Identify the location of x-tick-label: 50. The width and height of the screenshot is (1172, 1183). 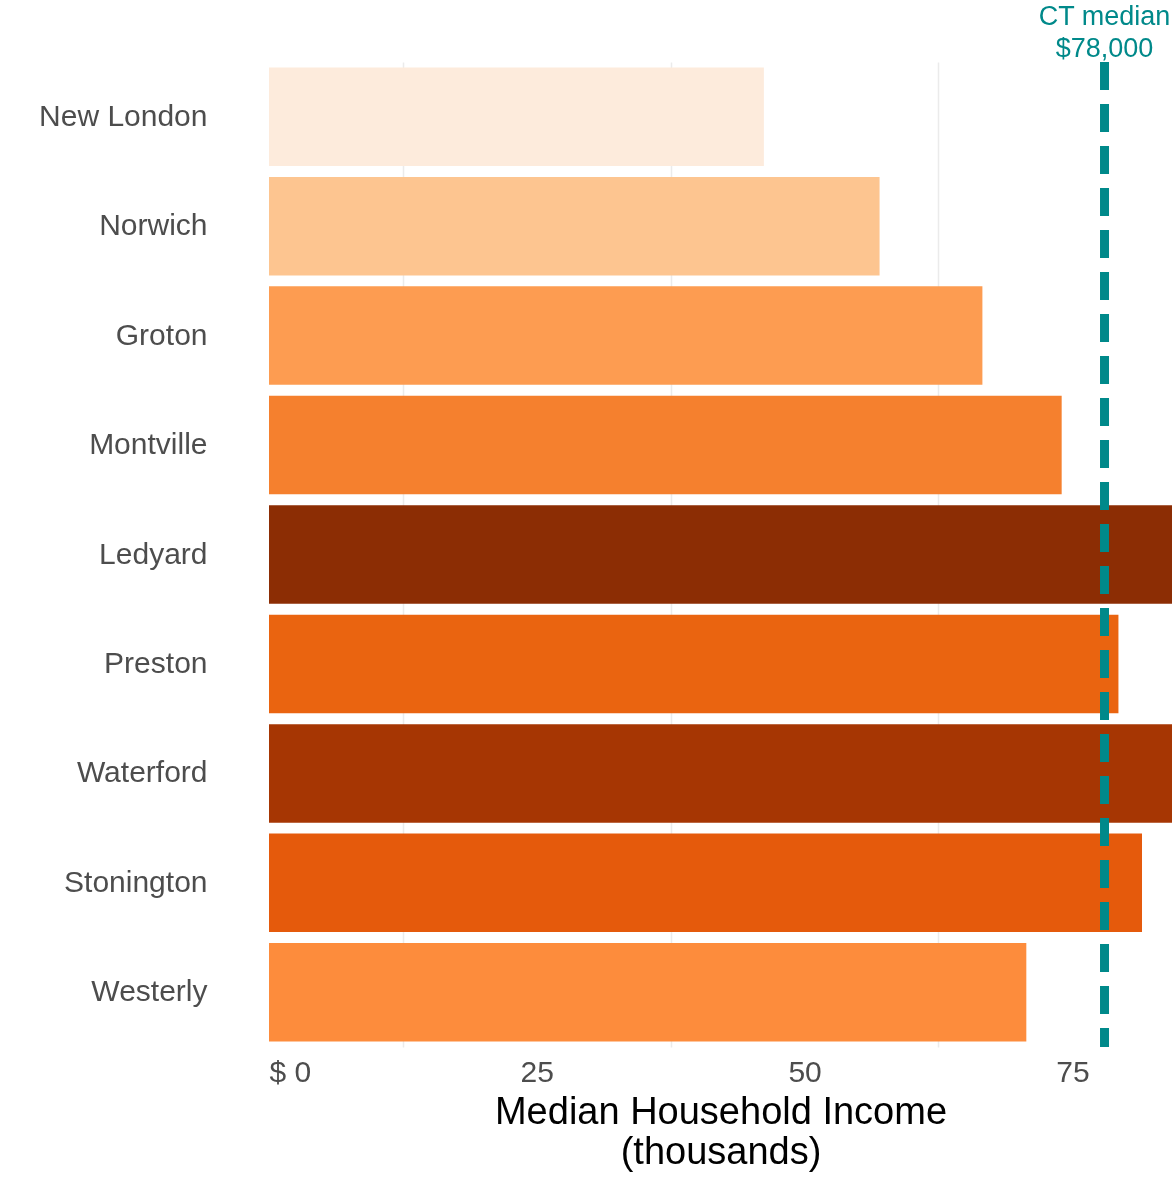
(805, 1071).